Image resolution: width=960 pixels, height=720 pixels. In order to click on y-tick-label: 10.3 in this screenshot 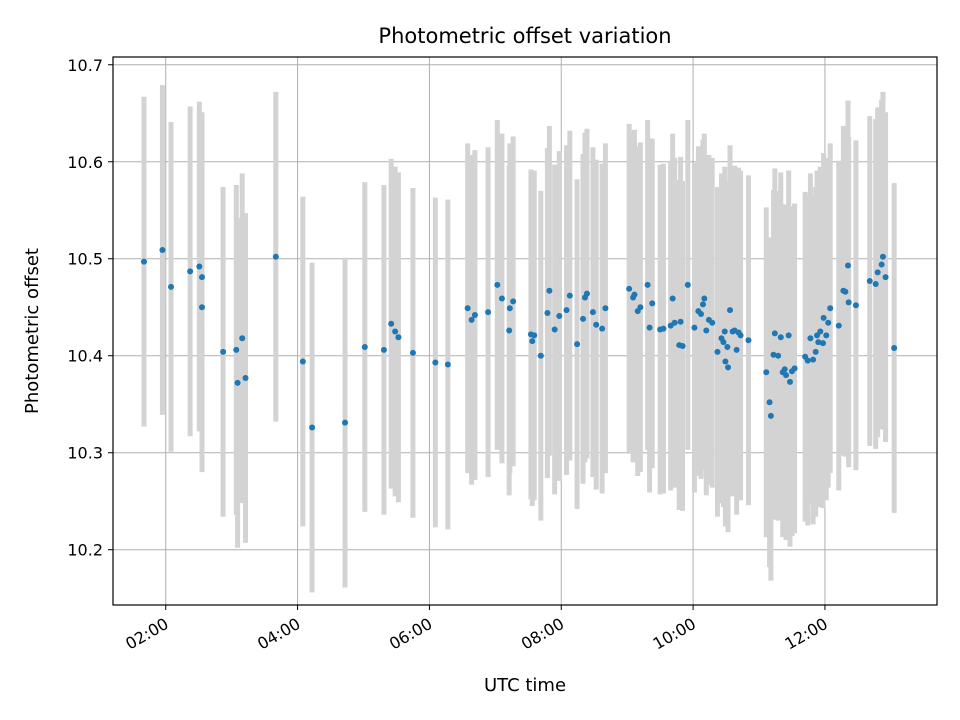, I will do `click(85, 453)`.